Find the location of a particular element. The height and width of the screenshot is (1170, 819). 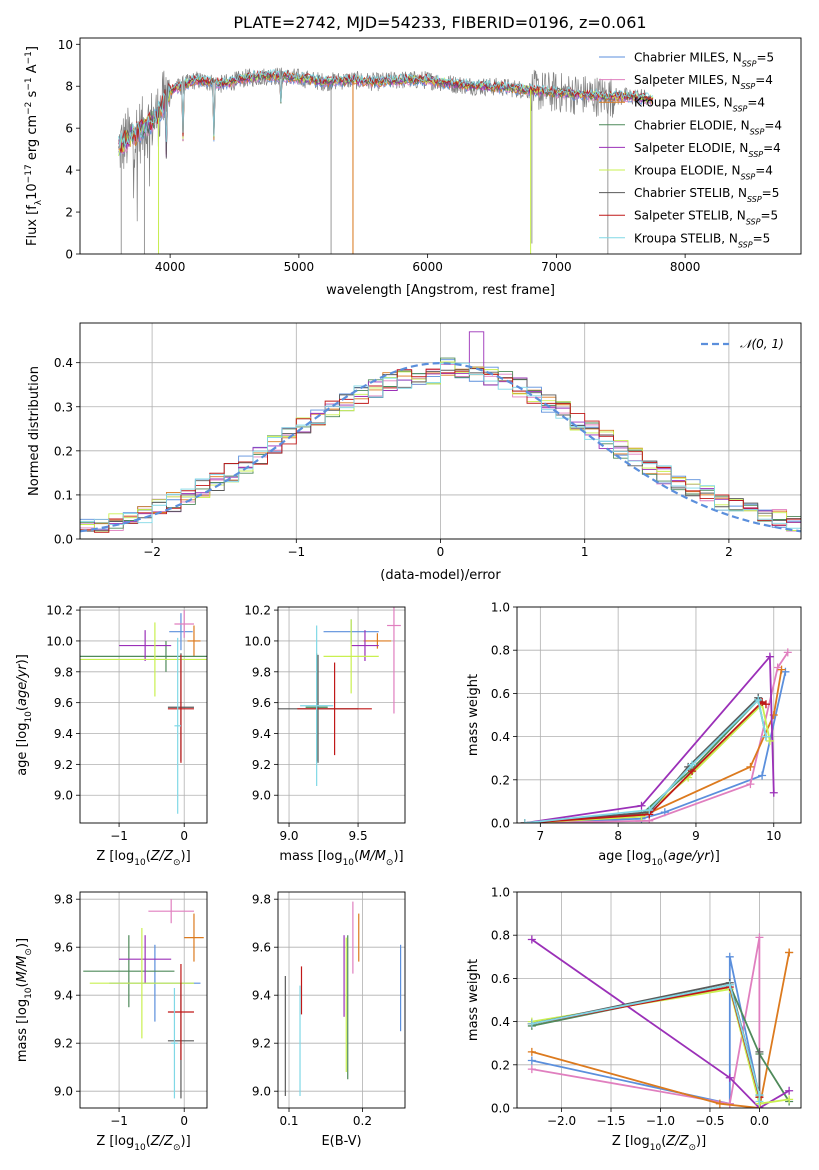

y-tick-label: 9.6 is located at coordinates (261, 948).